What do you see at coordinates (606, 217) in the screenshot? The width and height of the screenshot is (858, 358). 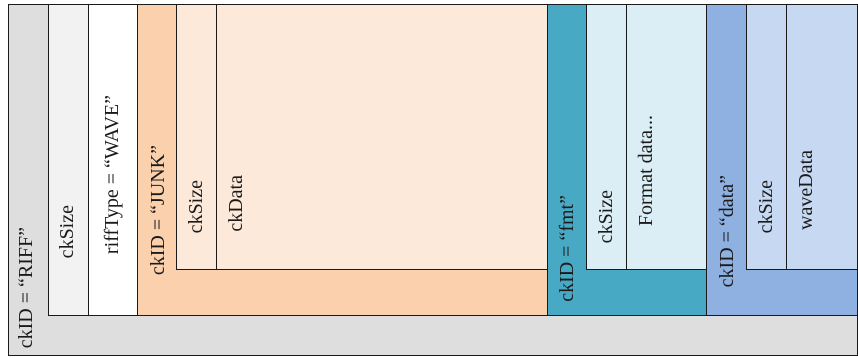 I see `fmt-cksize-label: ckSize` at bounding box center [606, 217].